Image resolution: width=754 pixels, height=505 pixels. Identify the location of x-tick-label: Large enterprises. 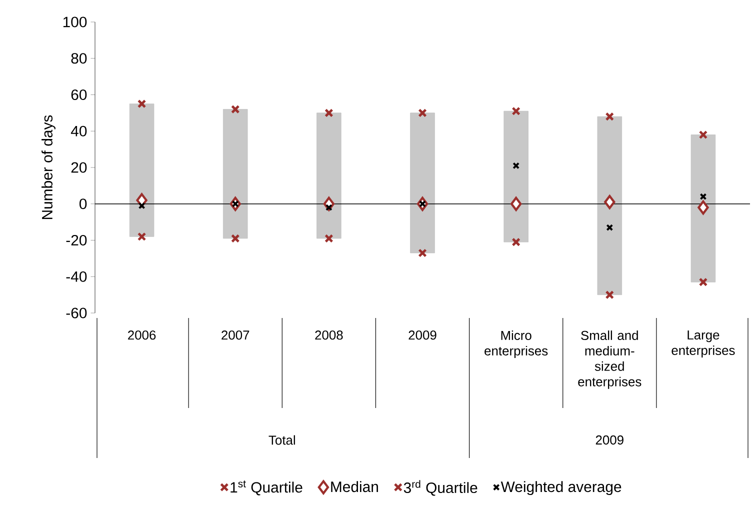
(703, 344).